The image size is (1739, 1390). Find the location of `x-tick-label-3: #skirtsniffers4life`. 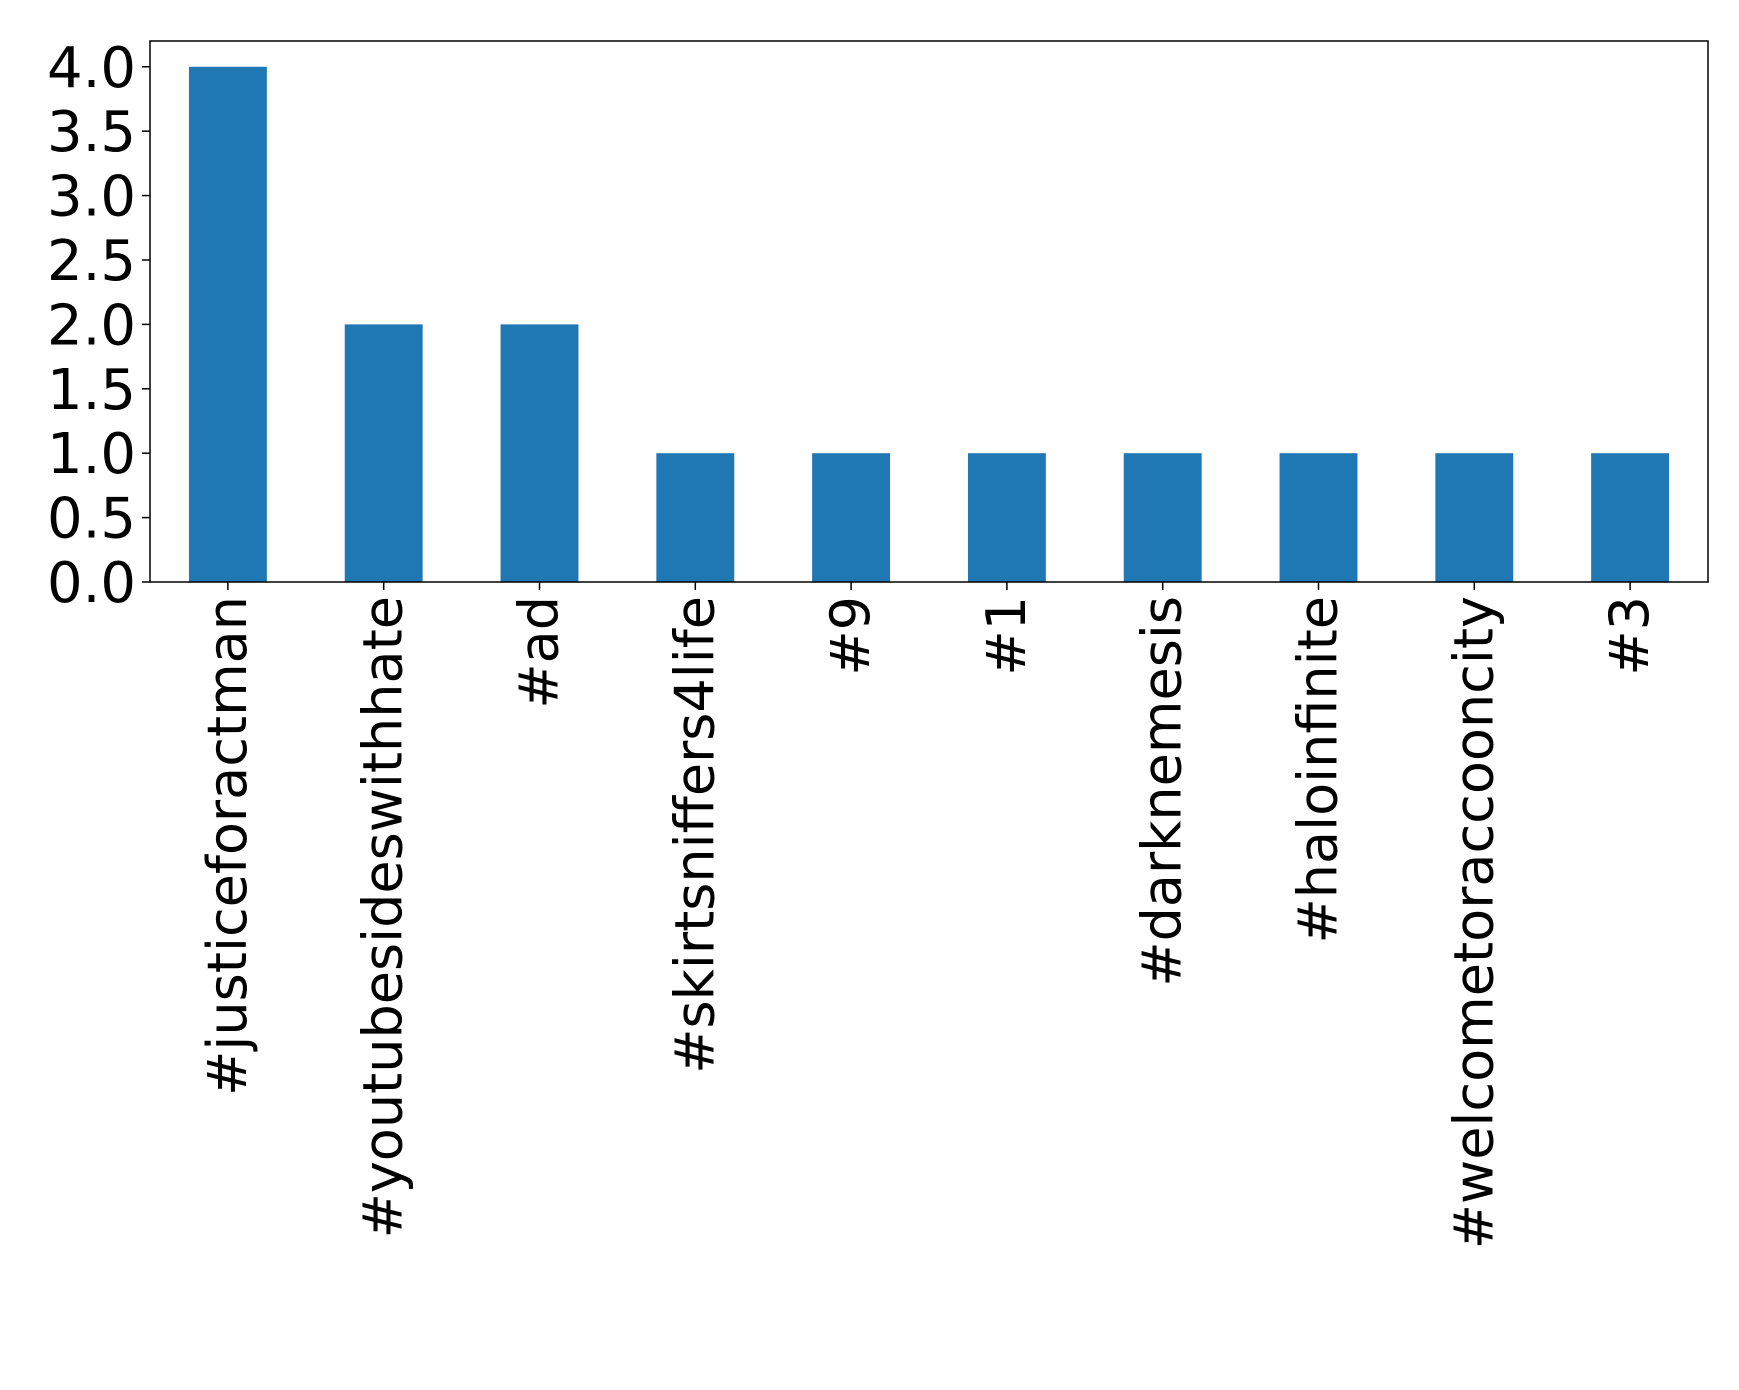

x-tick-label-3: #skirtsniffers4life is located at coordinates (694, 835).